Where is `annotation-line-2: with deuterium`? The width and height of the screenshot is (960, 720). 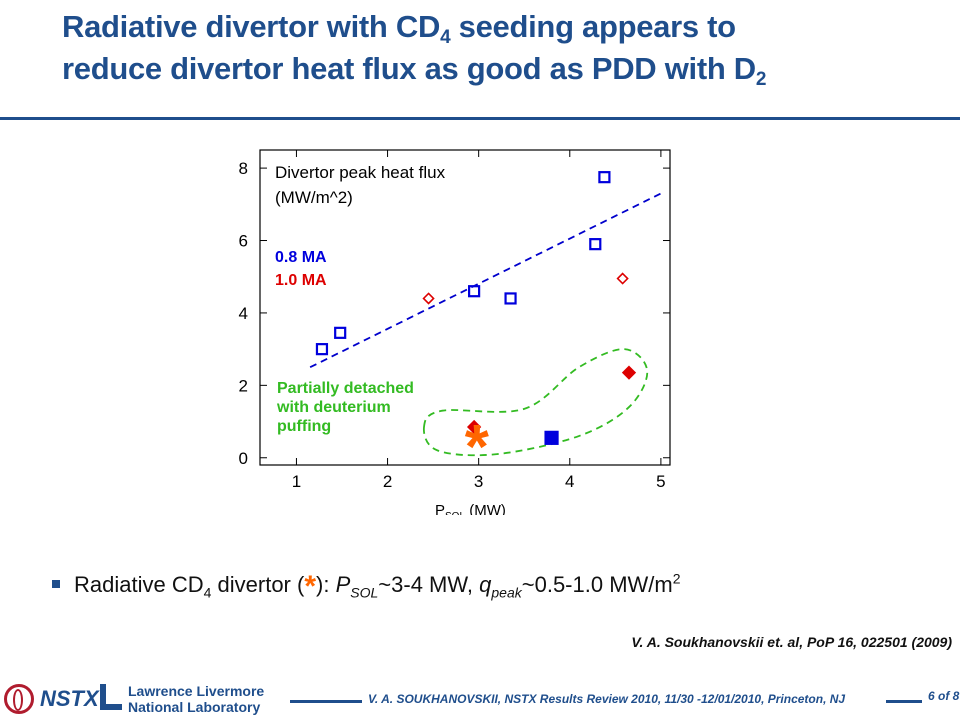 annotation-line-2: with deuterium is located at coordinates (333, 407).